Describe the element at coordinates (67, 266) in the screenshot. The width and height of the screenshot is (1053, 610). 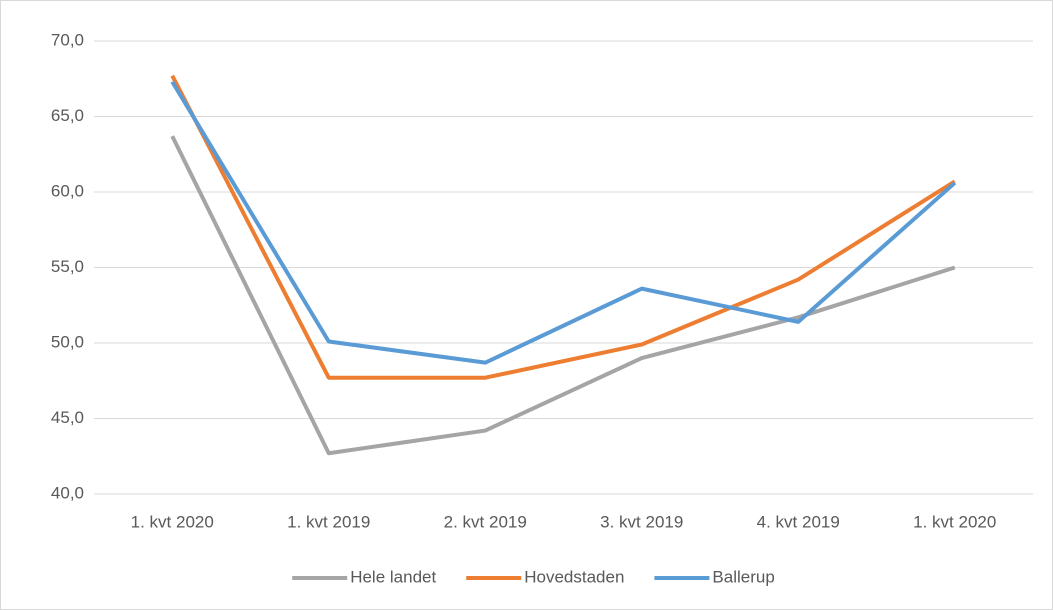
I see `y-tick-label: 55,0` at that location.